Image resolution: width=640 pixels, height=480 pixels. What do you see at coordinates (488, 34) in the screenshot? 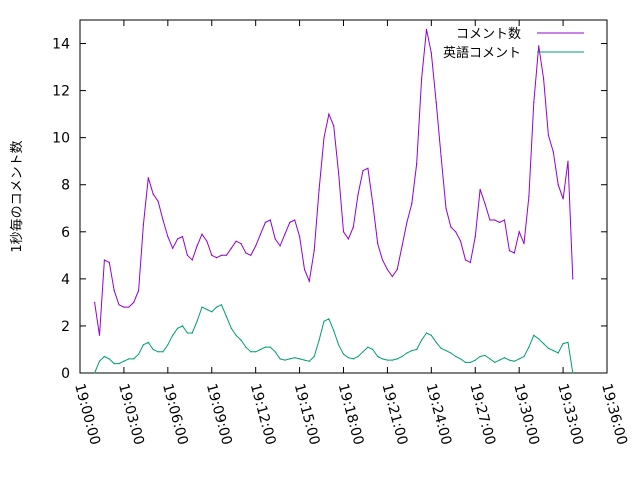
I see `legend-label: コメント数` at bounding box center [488, 34].